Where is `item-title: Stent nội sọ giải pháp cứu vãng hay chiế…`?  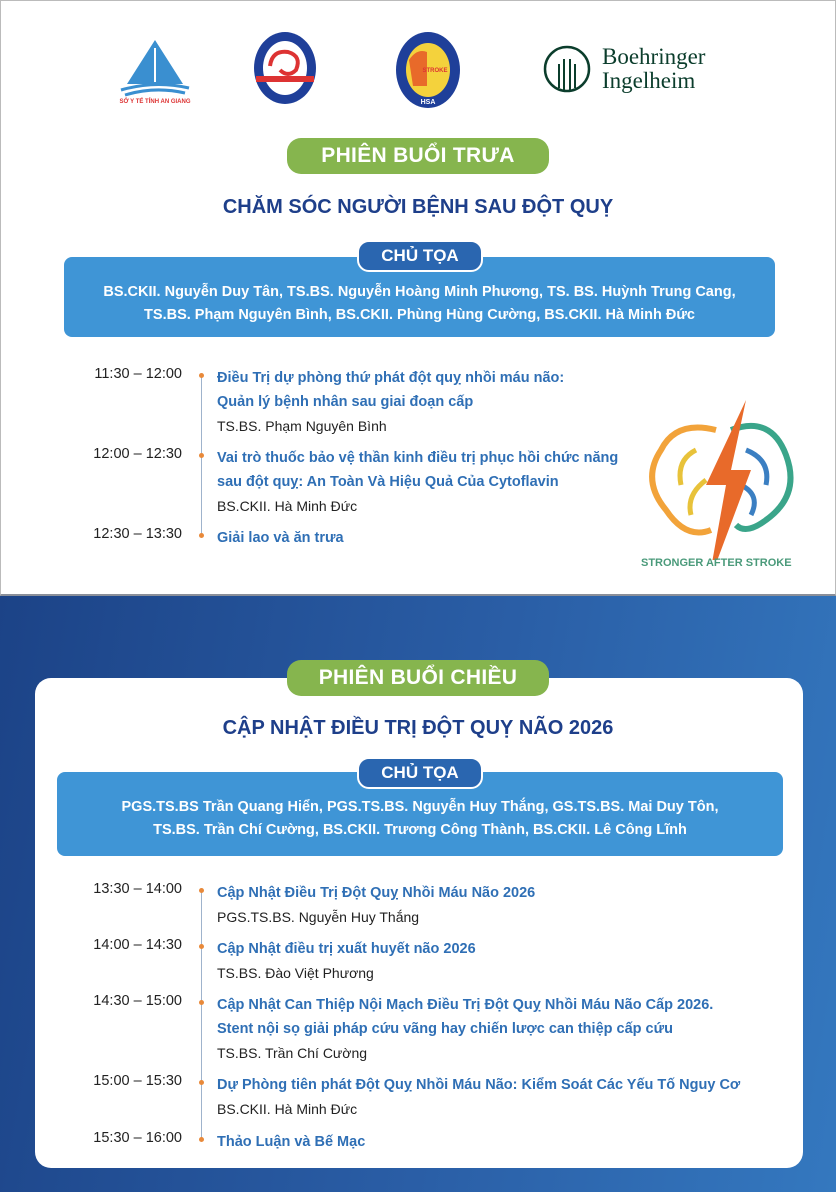
item-title: Stent nội sọ giải pháp cứu vãng hay chiế… is located at coordinates (445, 1029).